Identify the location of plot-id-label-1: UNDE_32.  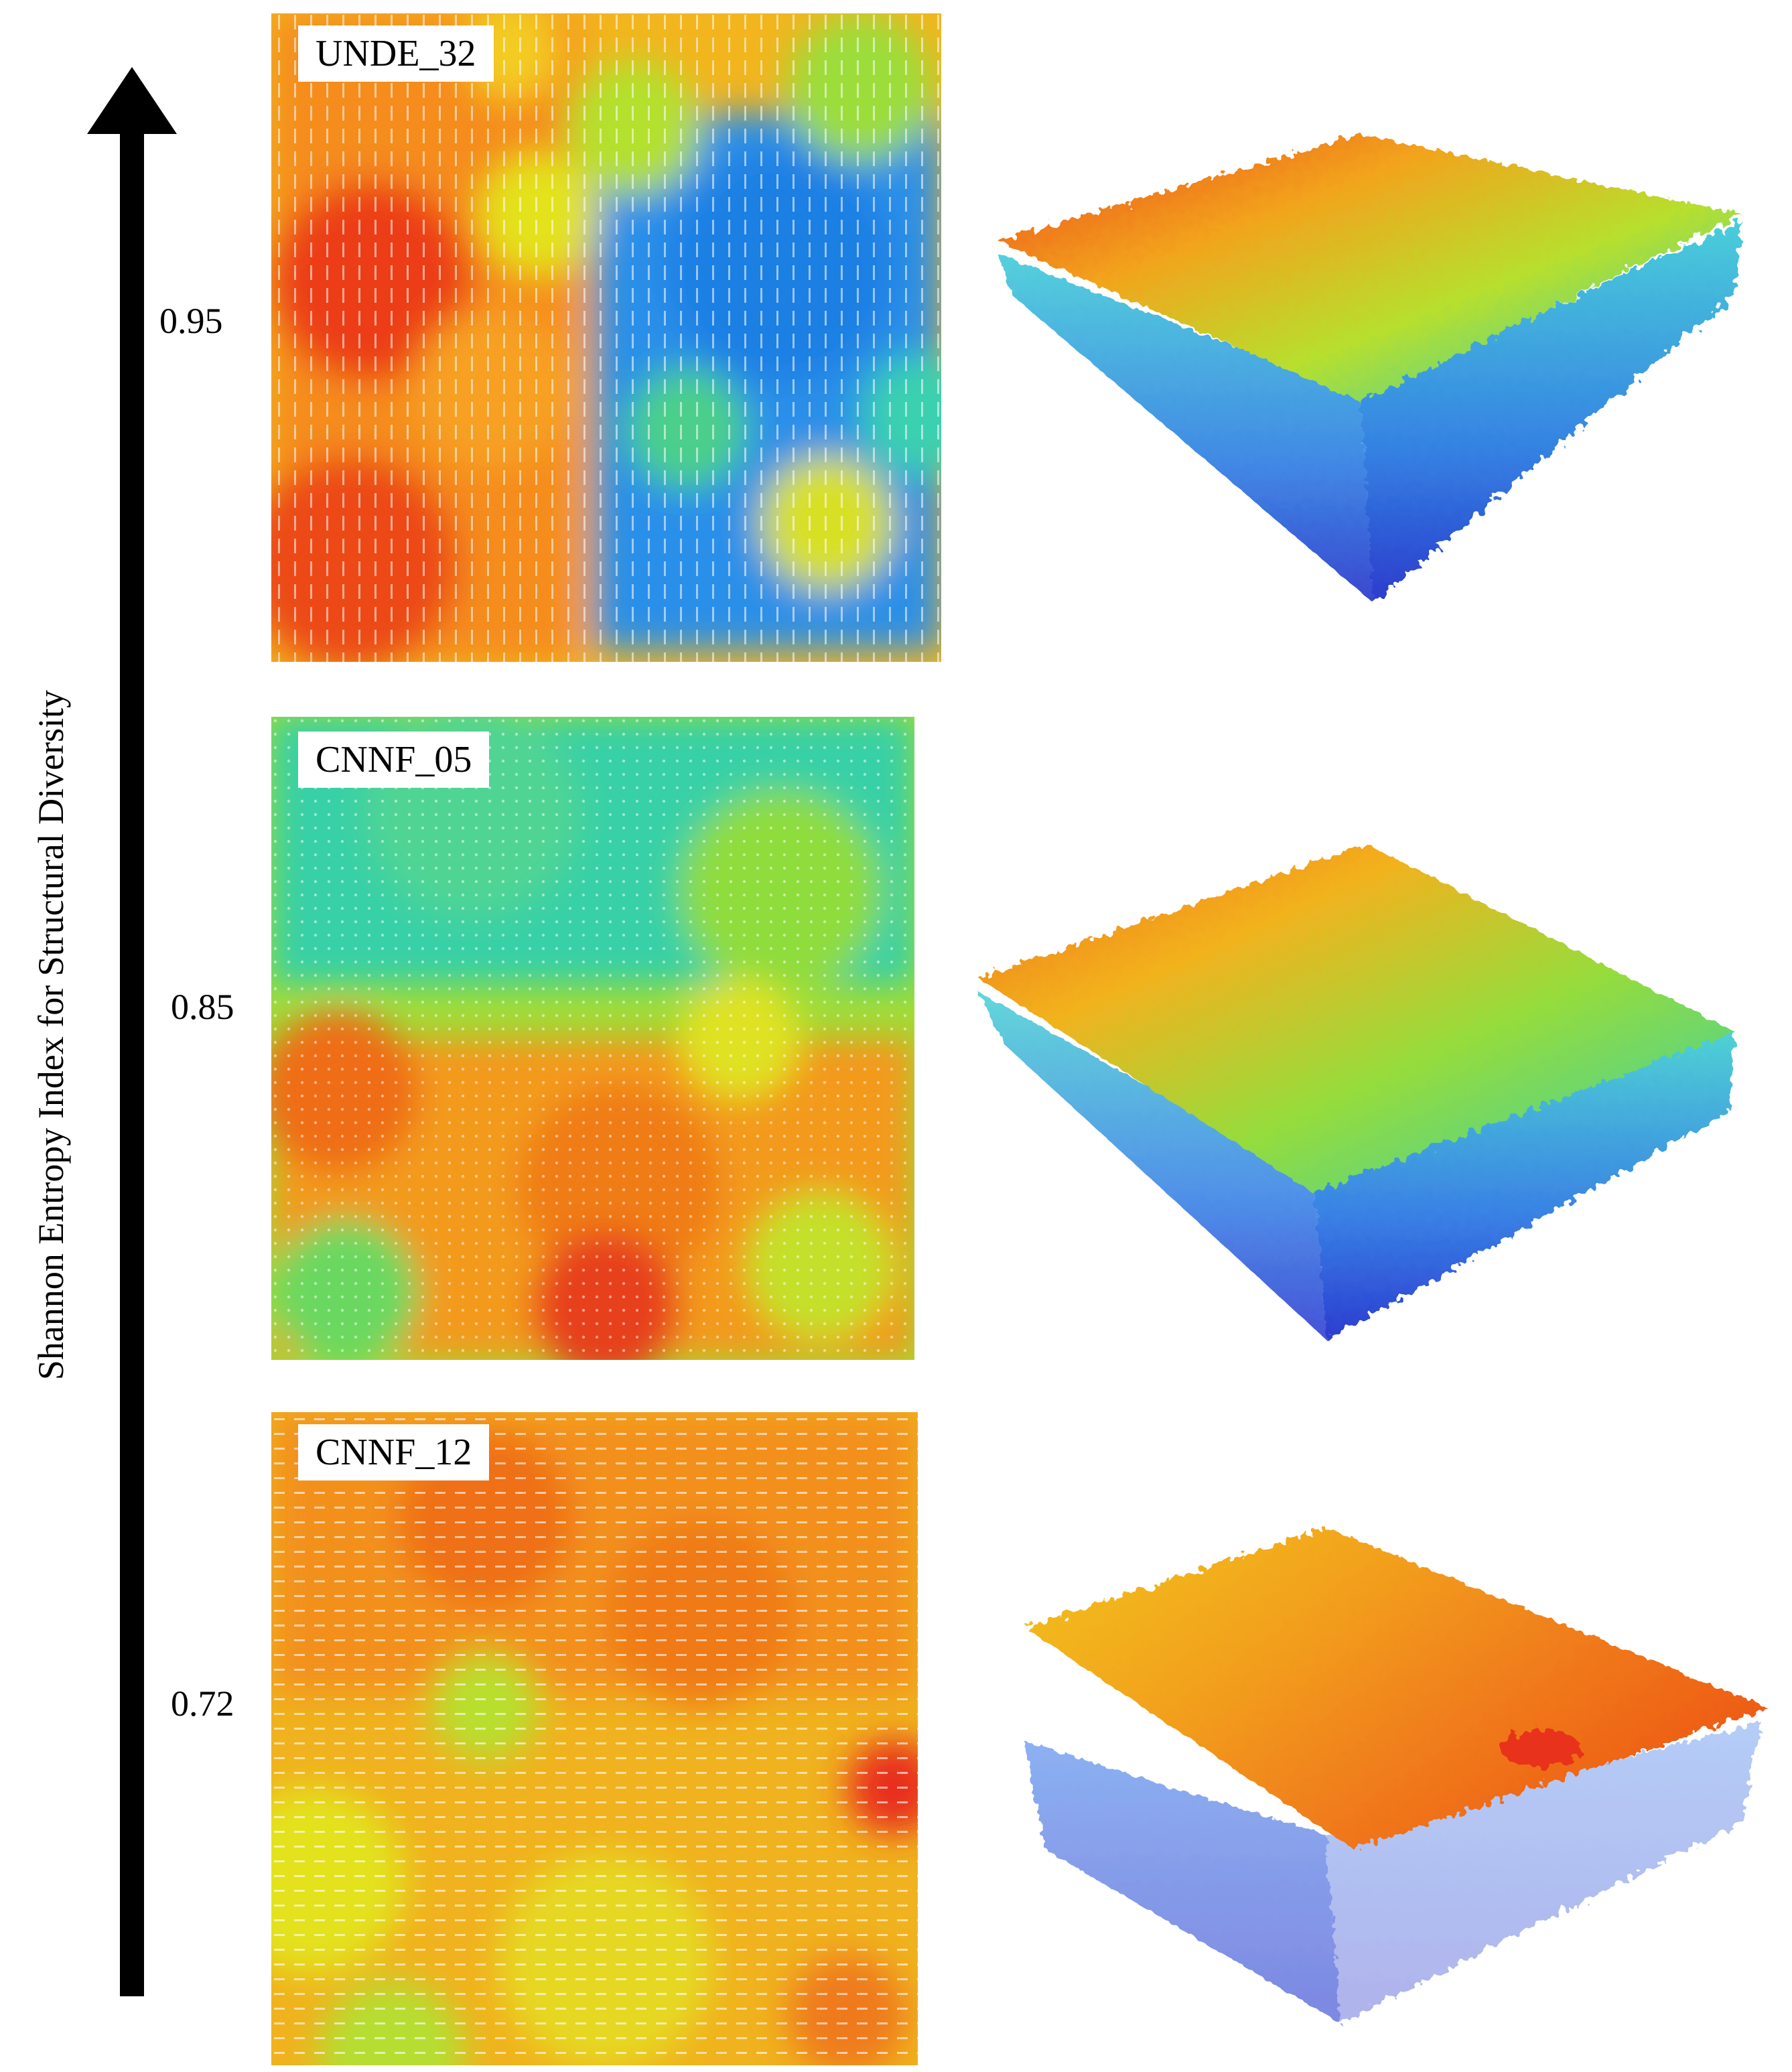
(396, 53).